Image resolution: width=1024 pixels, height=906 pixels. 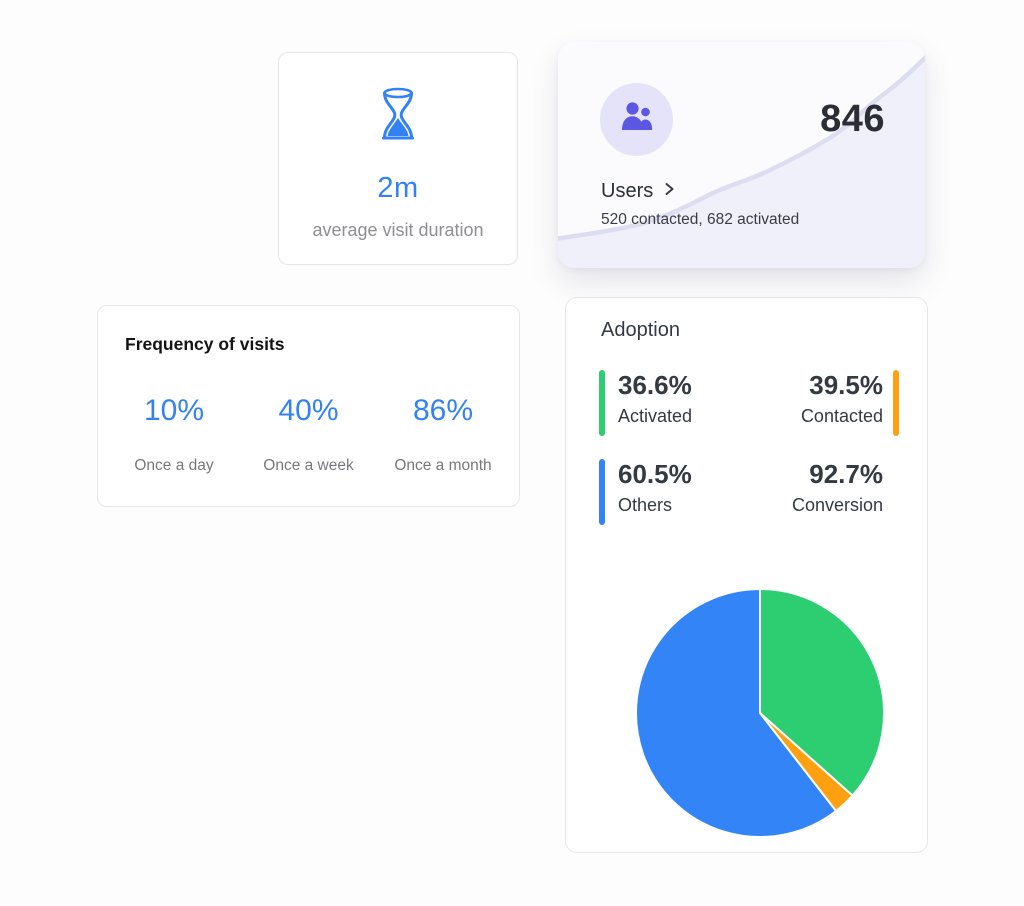 I want to click on visit-duration-card: 2m average visit duration, so click(x=398, y=158).